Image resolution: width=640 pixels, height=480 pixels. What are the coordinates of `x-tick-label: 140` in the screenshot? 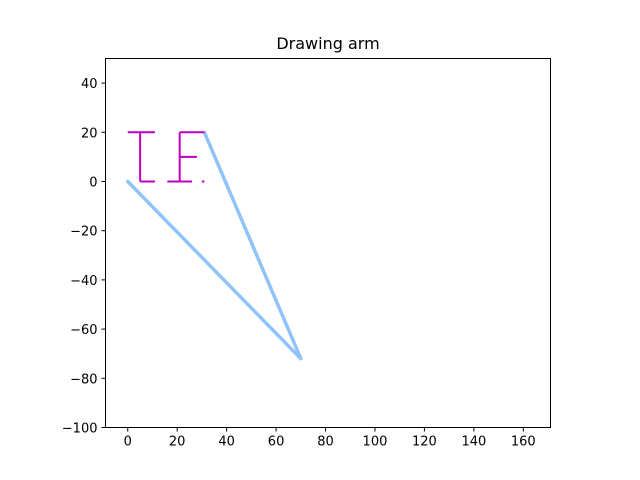 It's located at (473, 442).